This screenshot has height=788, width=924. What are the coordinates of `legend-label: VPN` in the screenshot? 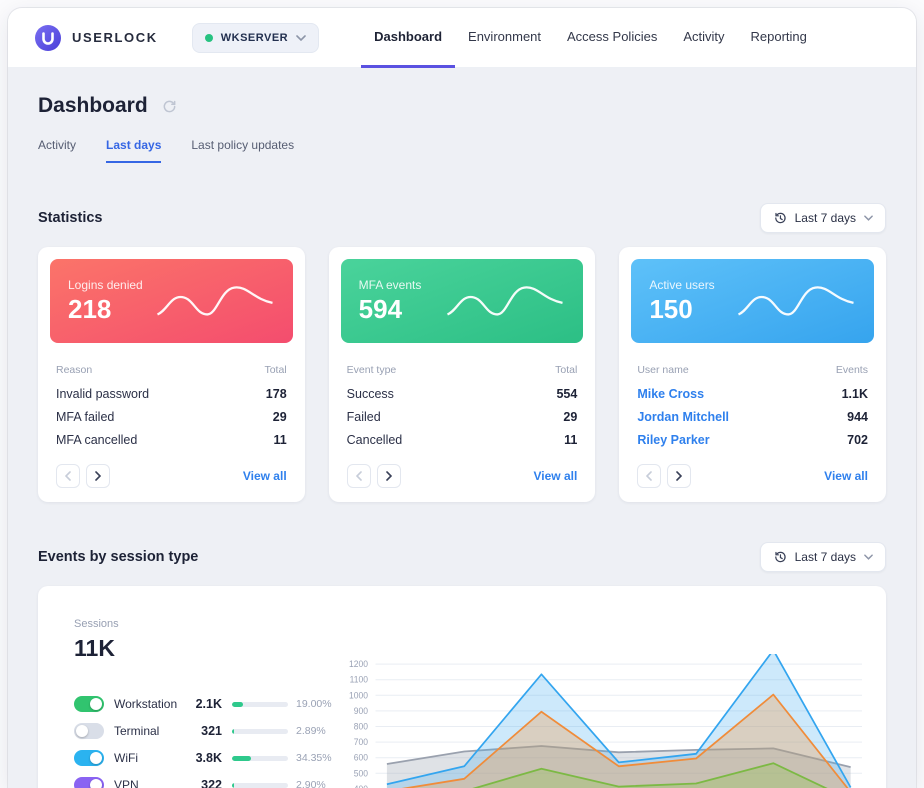 It's located at (126, 783).